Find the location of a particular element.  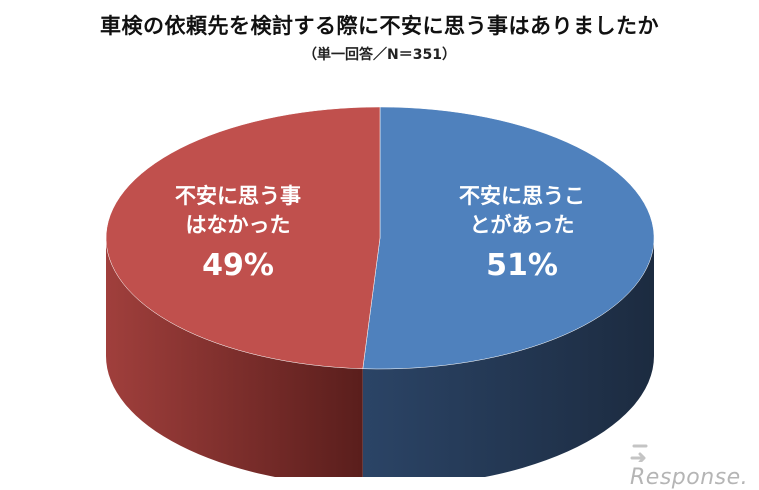

slice-label-line2-0: とがあった is located at coordinates (522, 225).